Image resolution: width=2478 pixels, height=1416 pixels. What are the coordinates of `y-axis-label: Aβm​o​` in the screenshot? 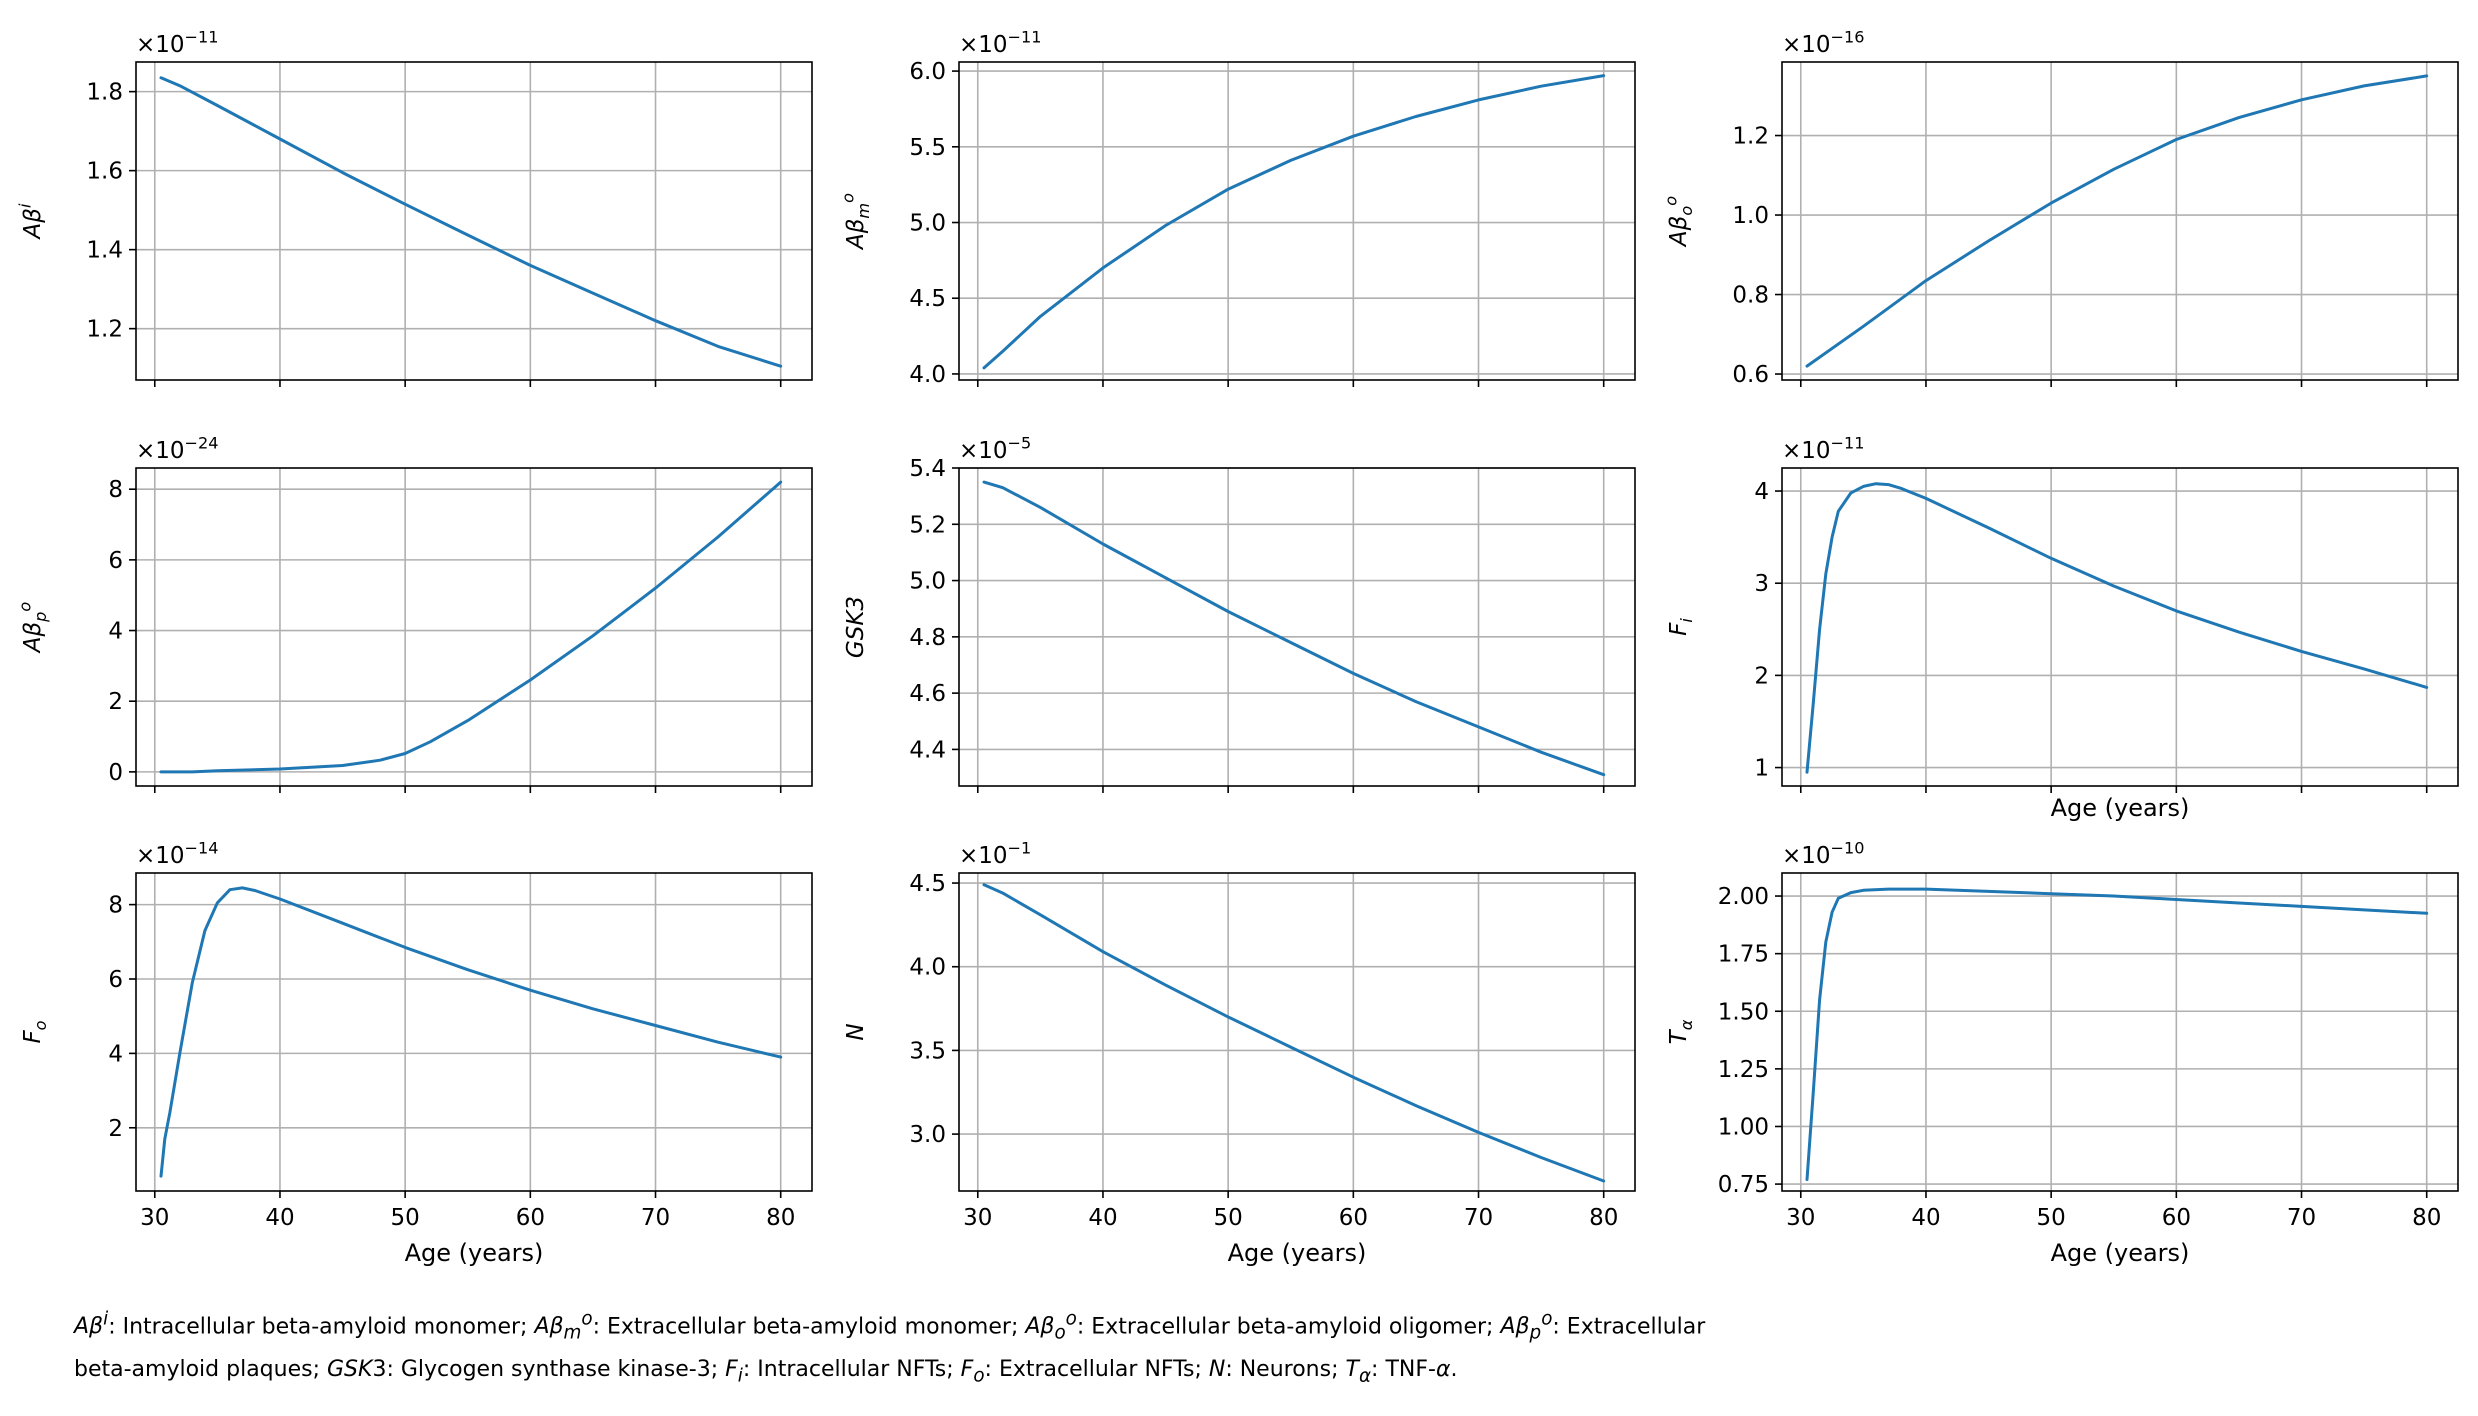 It's located at (855, 222).